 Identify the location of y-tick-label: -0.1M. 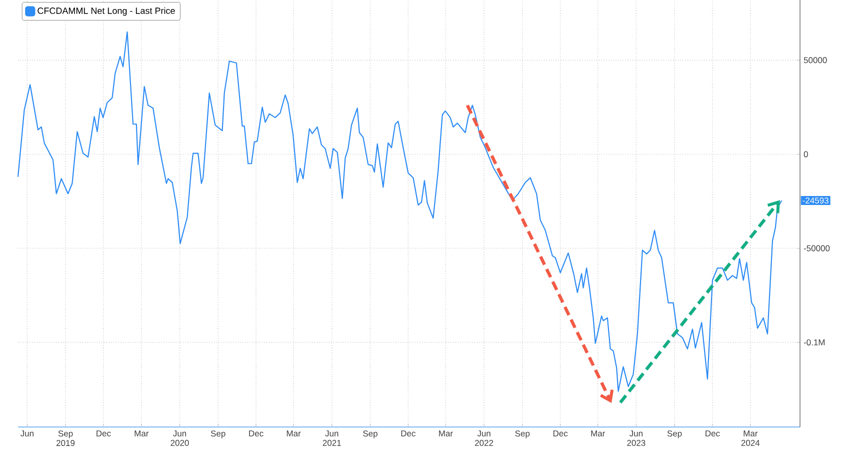
(814, 342).